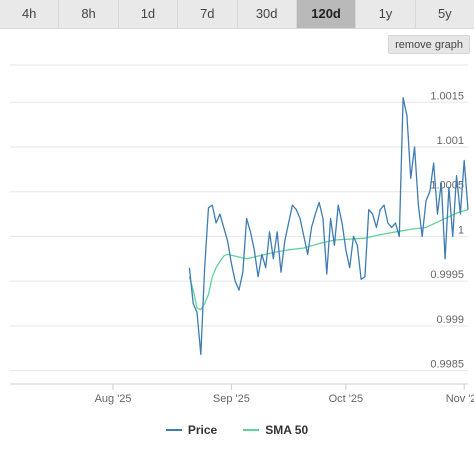 This screenshot has height=455, width=474. I want to click on tab-1d: 1d, so click(148, 14).